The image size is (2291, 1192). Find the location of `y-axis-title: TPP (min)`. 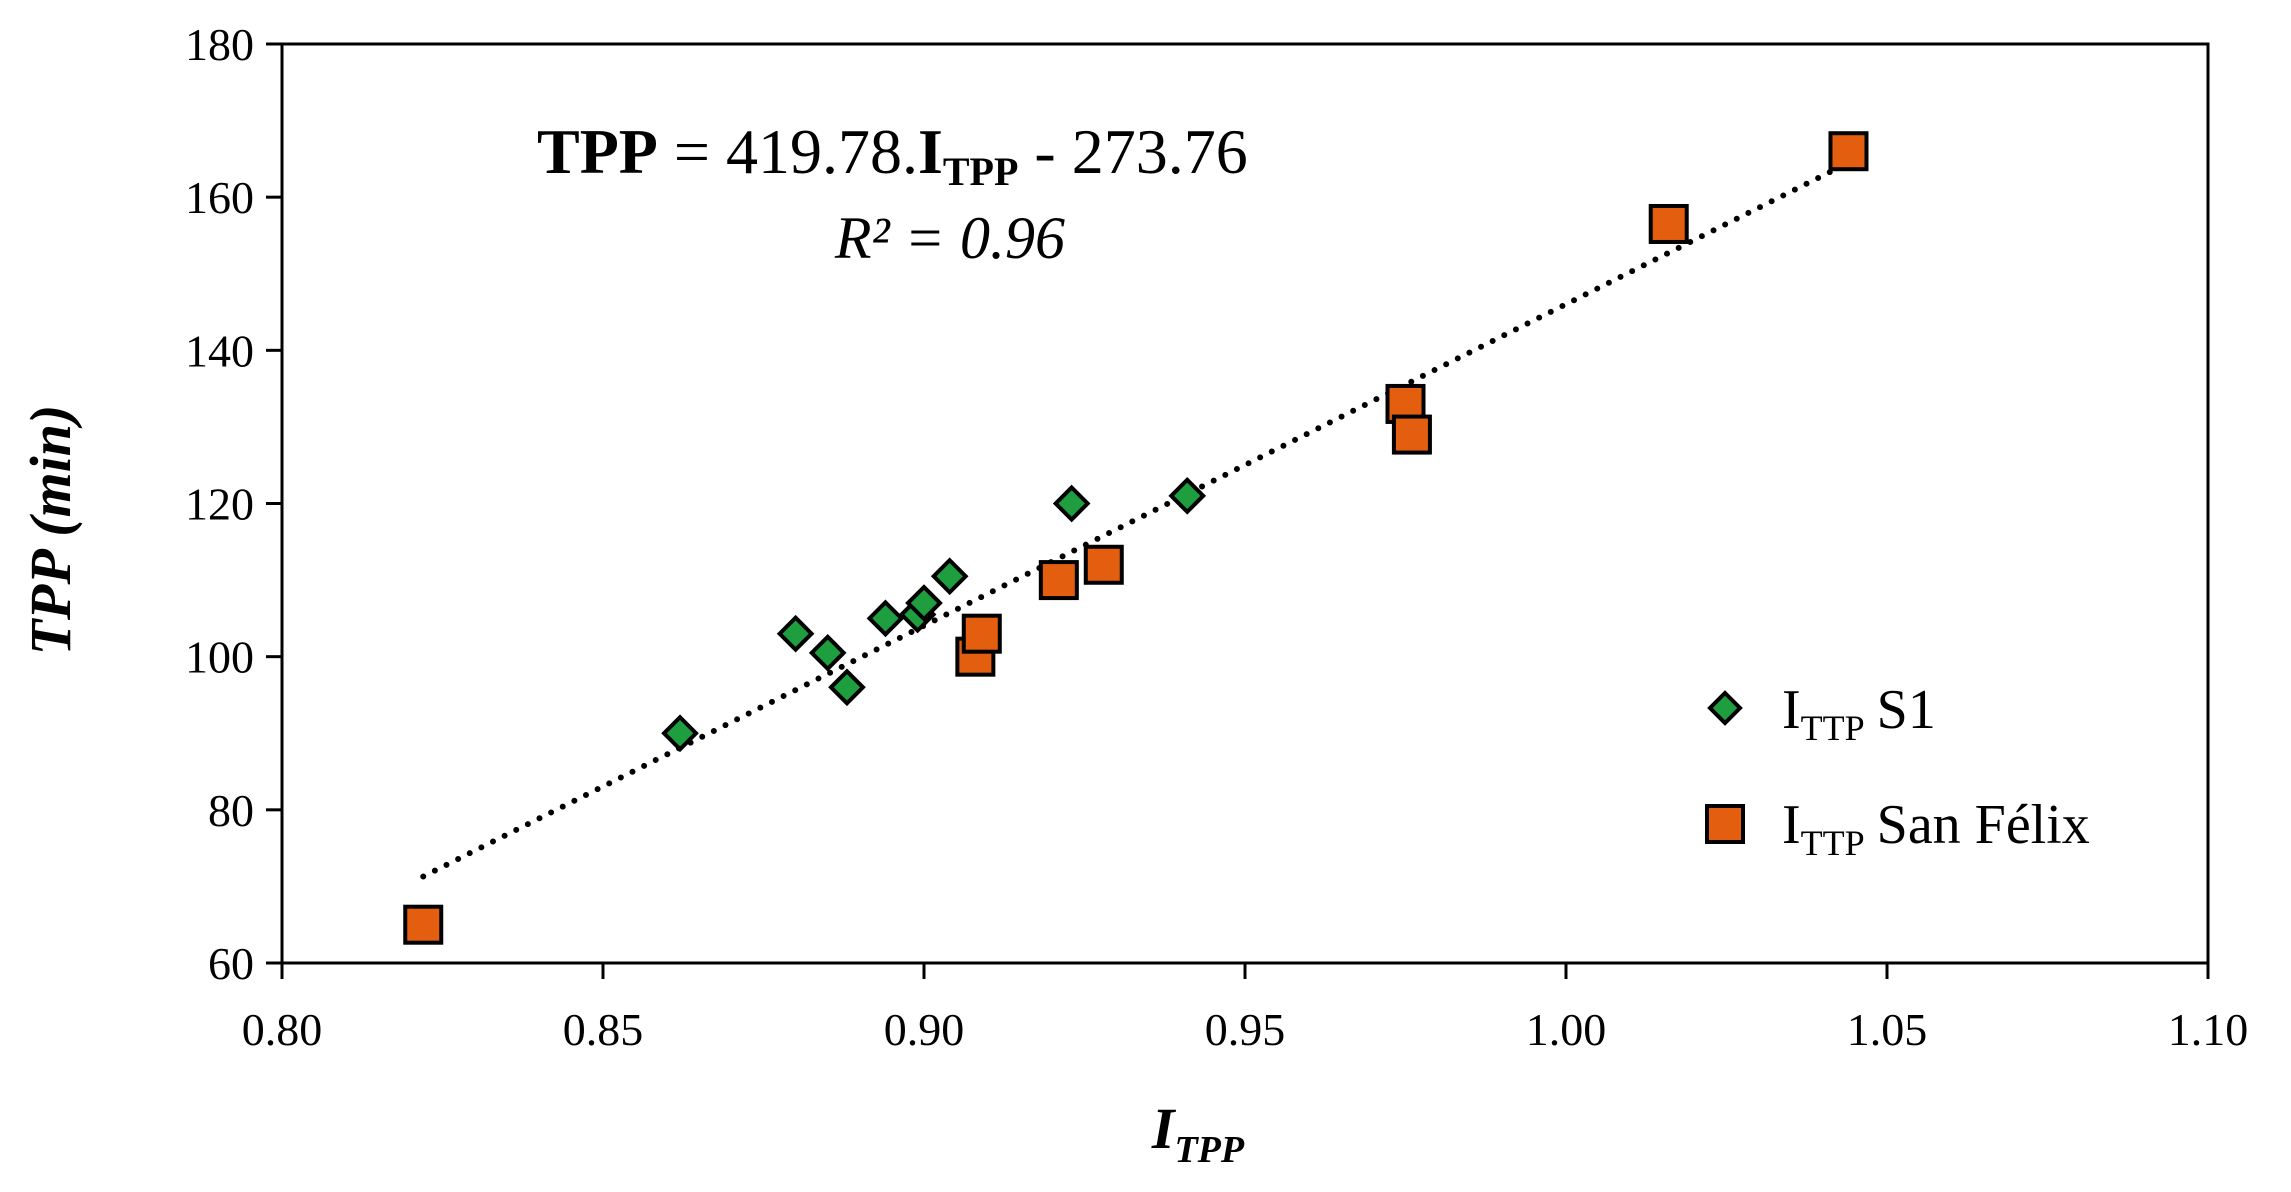

y-axis-title: TPP (min) is located at coordinates (50, 530).